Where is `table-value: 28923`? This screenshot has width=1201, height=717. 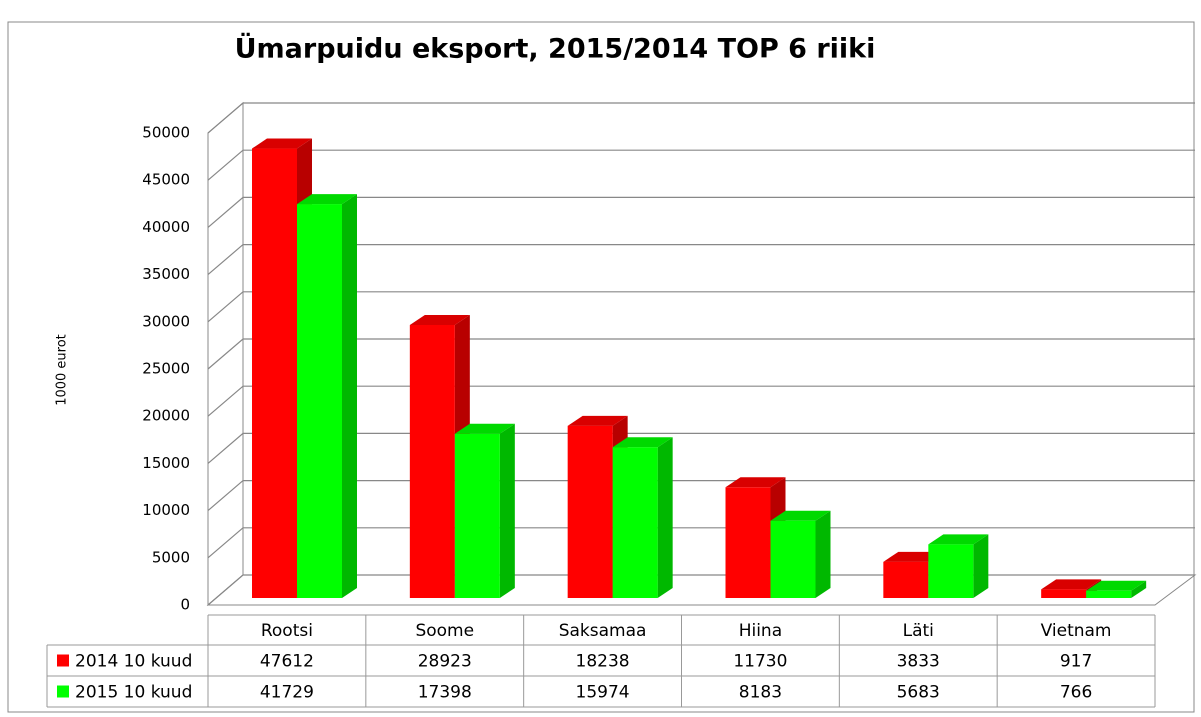
table-value: 28923 is located at coordinates (445, 662).